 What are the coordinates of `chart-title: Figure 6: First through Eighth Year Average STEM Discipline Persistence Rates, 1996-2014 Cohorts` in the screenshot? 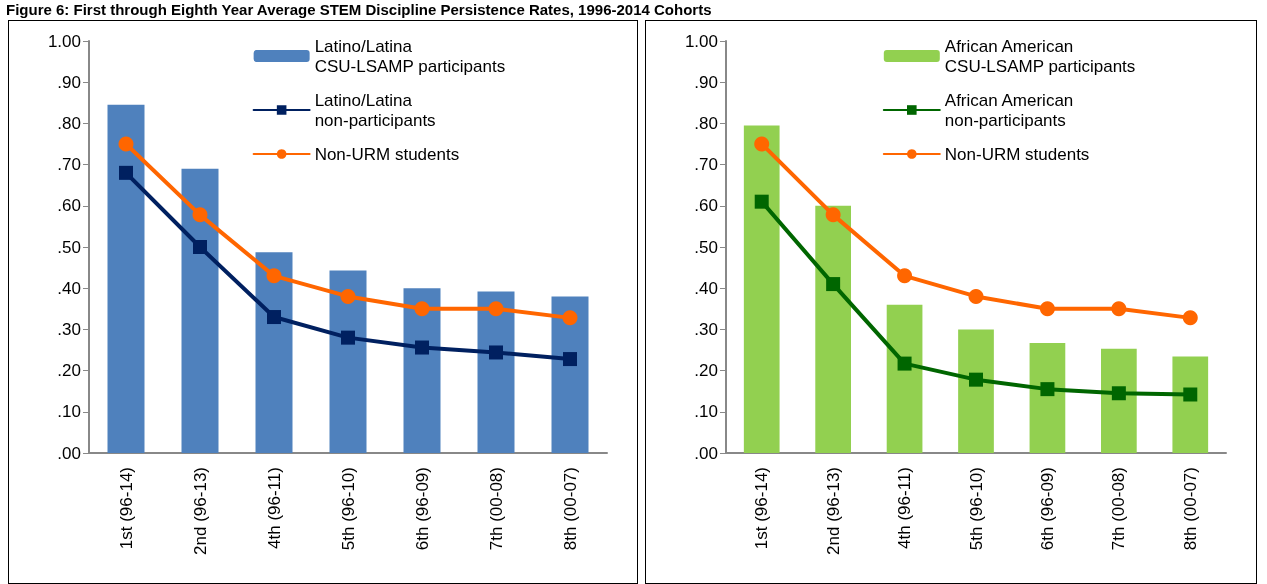 It's located at (359, 10).